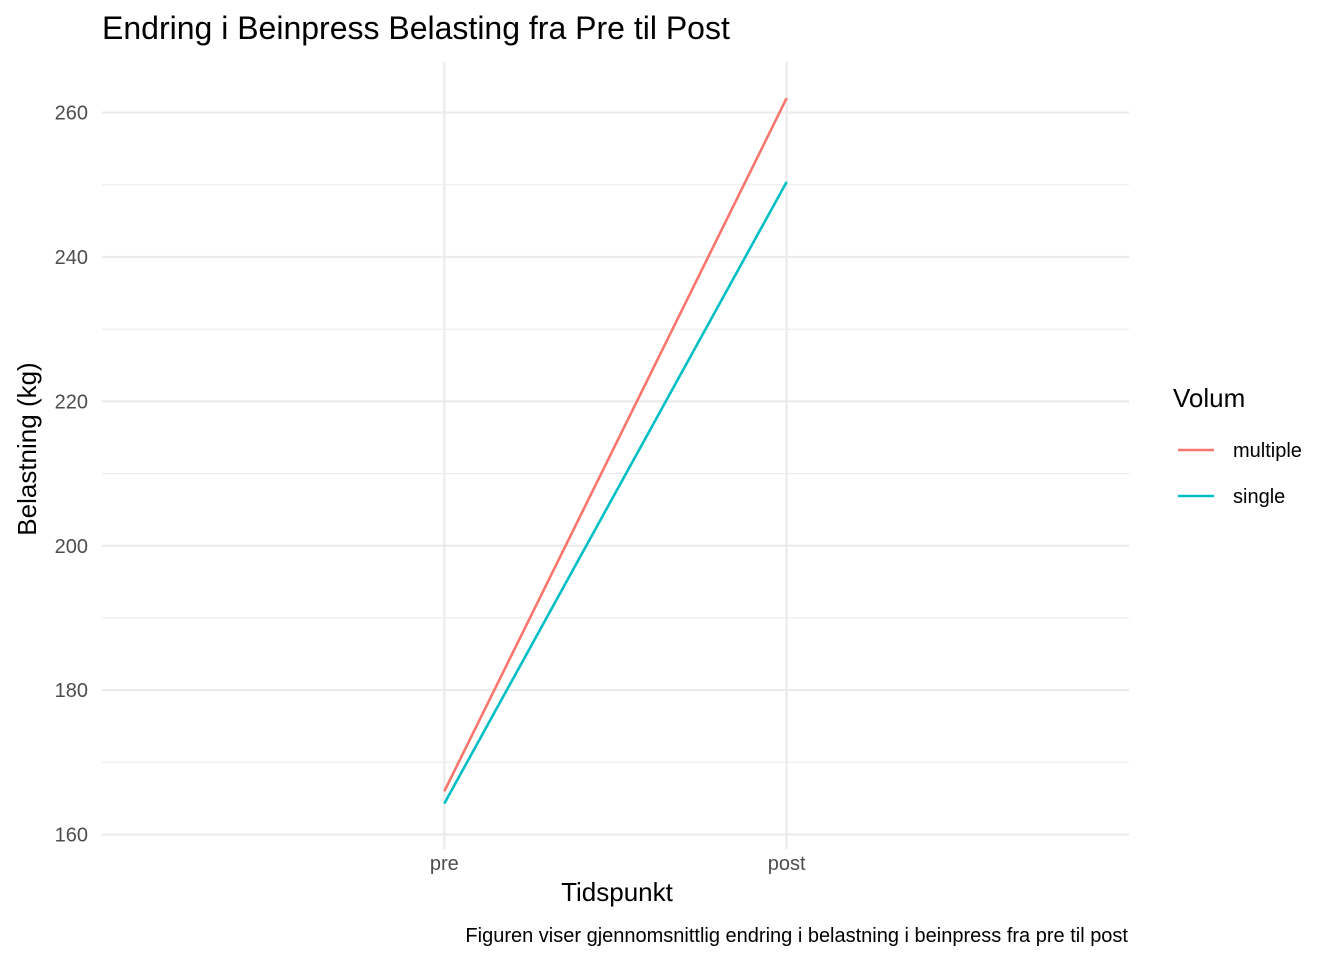 The width and height of the screenshot is (1344, 960). Describe the element at coordinates (1209, 398) in the screenshot. I see `legend-title: Volum` at that location.